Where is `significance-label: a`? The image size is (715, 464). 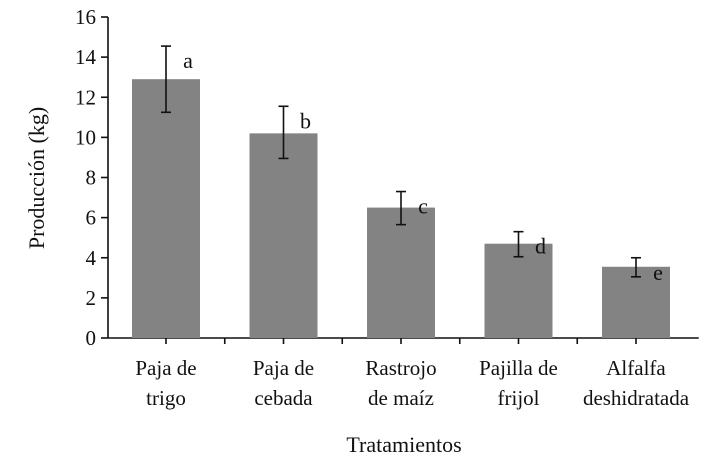 significance-label: a is located at coordinates (188, 60).